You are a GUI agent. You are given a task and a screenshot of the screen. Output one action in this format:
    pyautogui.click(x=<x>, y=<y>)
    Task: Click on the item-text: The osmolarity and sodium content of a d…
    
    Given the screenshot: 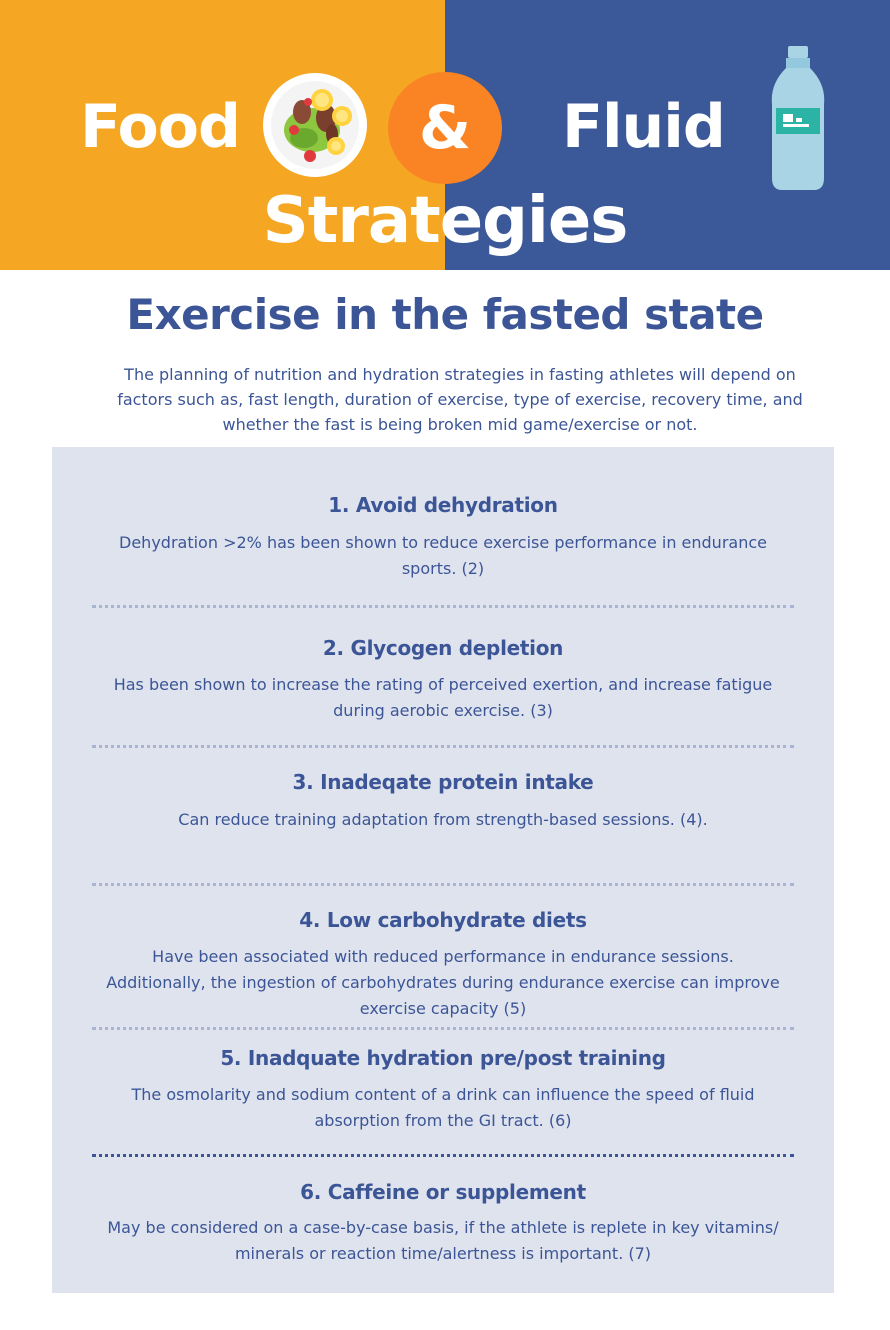 What is the action you would take?
    pyautogui.click(x=443, y=1107)
    